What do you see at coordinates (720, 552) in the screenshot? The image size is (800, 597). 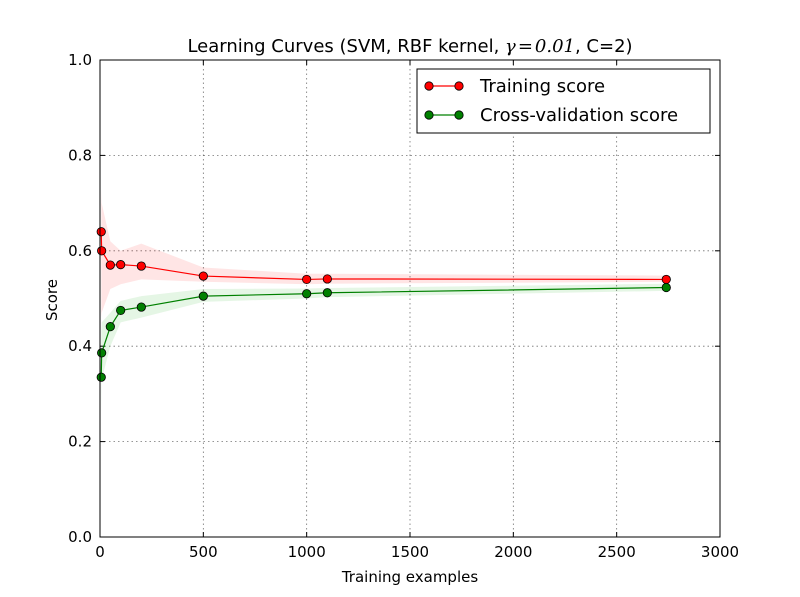 I see `x-tick-label: 3000` at bounding box center [720, 552].